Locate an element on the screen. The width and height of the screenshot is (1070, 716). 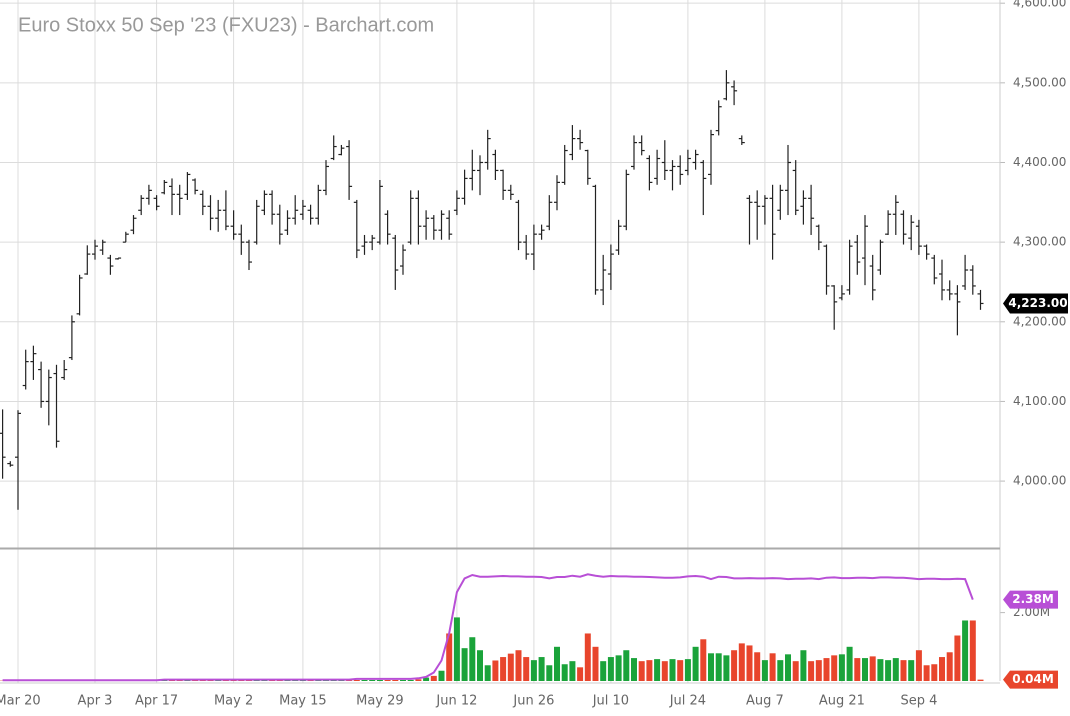
x-tick-label: Jun 26 is located at coordinates (533, 701).